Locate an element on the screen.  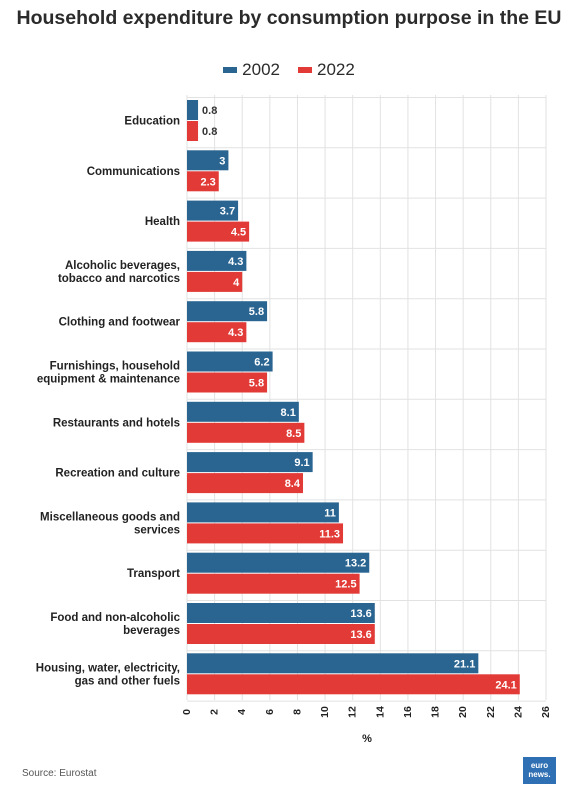
logo-line-1: euro is located at coordinates (539, 765).